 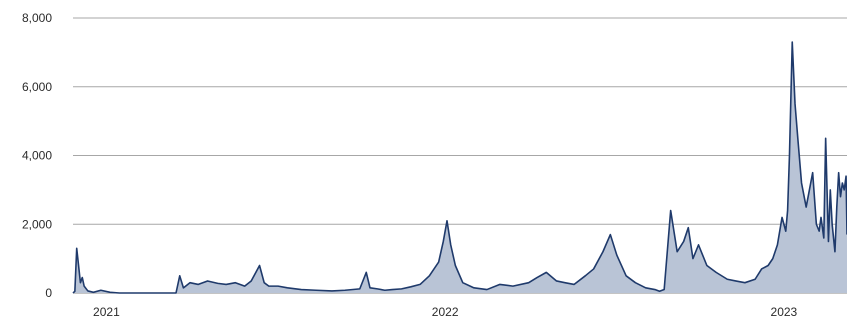 I want to click on x-tick-label: 2021, so click(x=106, y=312).